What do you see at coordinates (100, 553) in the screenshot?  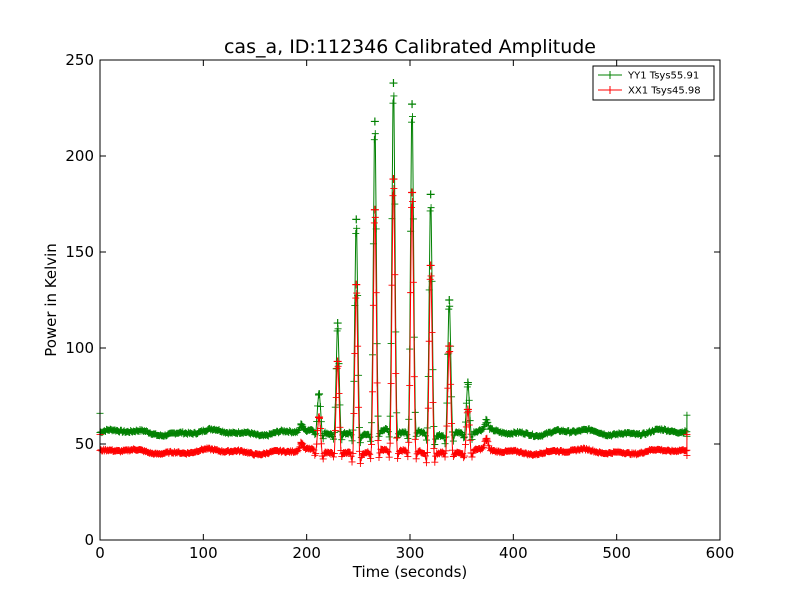 I see `x-tick-label: 0` at bounding box center [100, 553].